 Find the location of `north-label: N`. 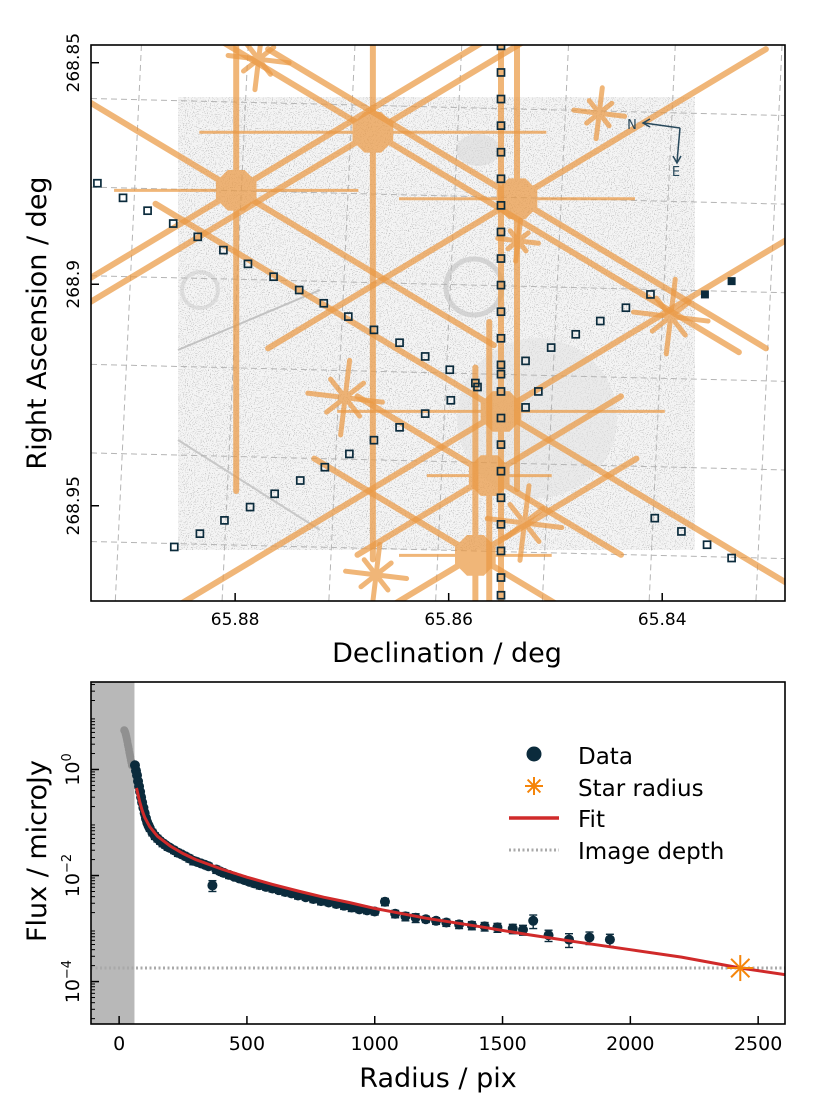

north-label: N is located at coordinates (632, 125).